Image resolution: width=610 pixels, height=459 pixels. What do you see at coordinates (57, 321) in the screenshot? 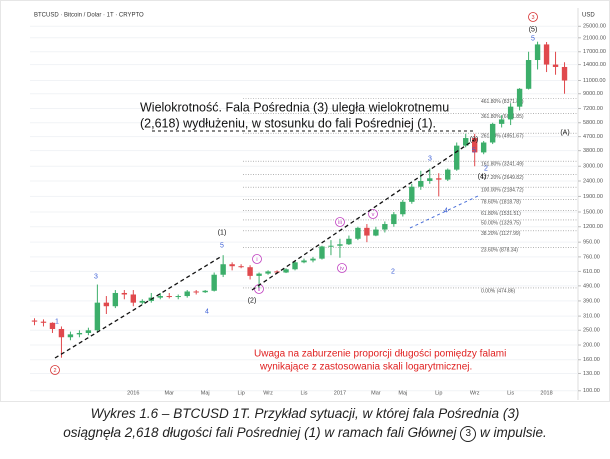
I see `wave-label: 1` at bounding box center [57, 321].